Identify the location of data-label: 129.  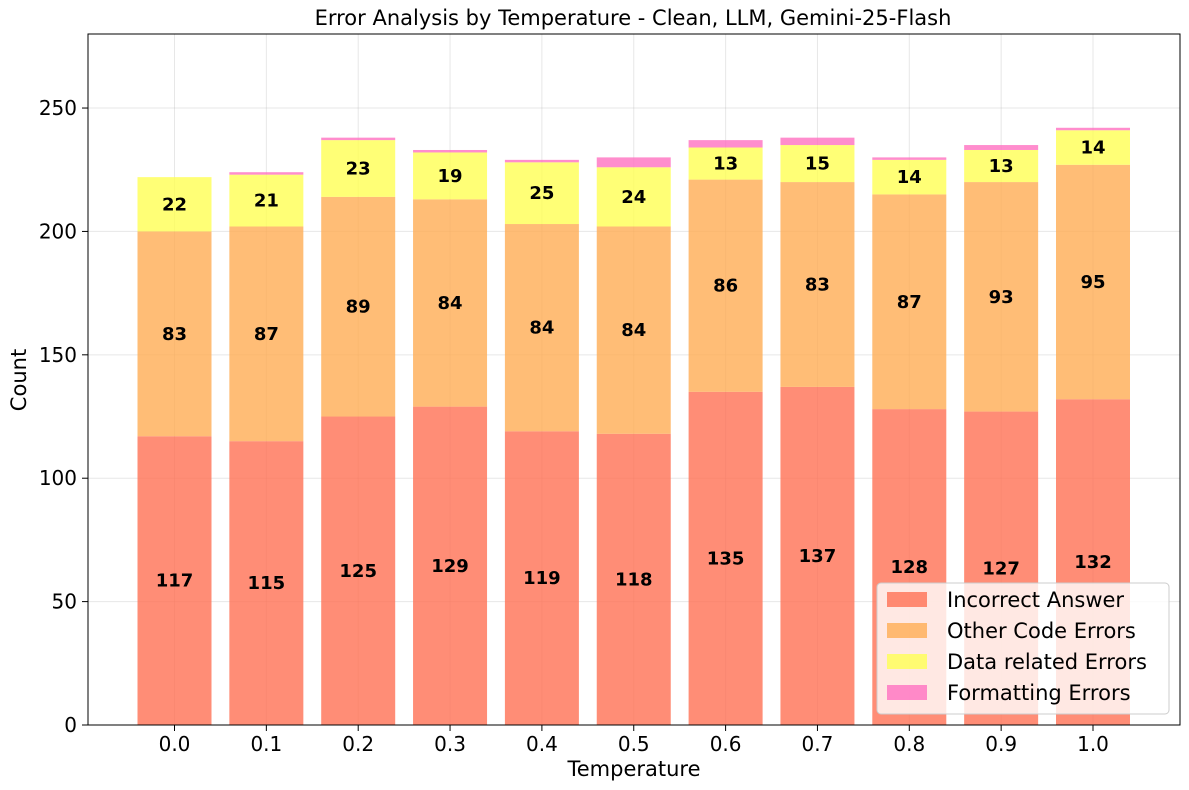
(450, 566).